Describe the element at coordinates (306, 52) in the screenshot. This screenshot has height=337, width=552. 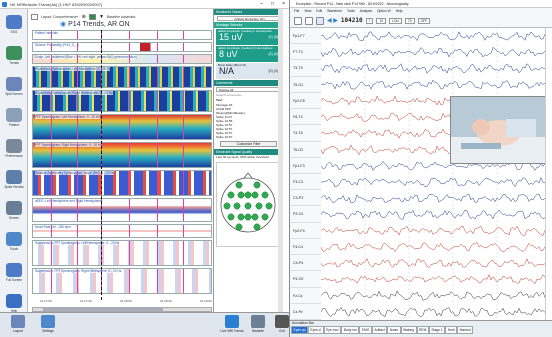
I see `channel-label: F7-T3` at that location.